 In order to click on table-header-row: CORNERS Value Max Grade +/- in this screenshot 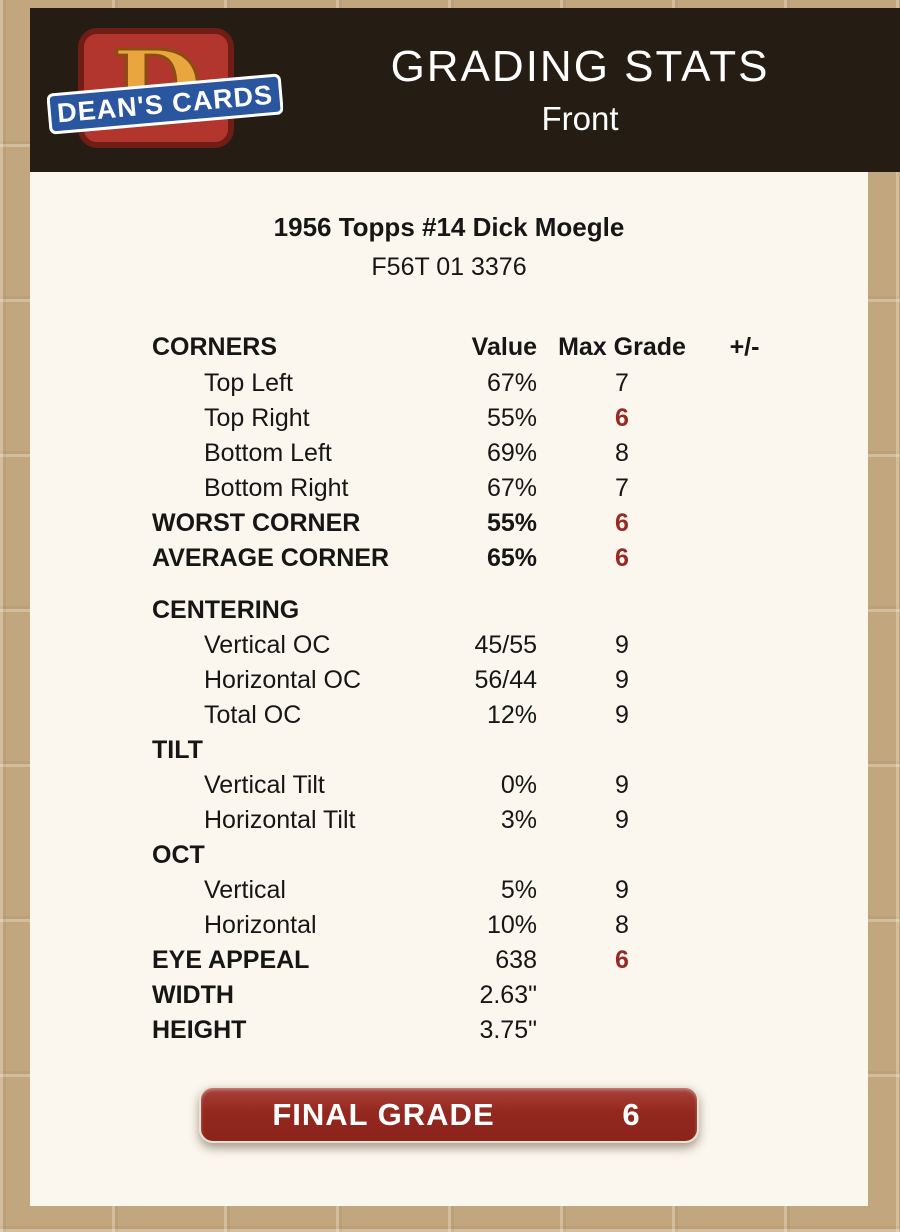, I will do `click(482, 347)`.